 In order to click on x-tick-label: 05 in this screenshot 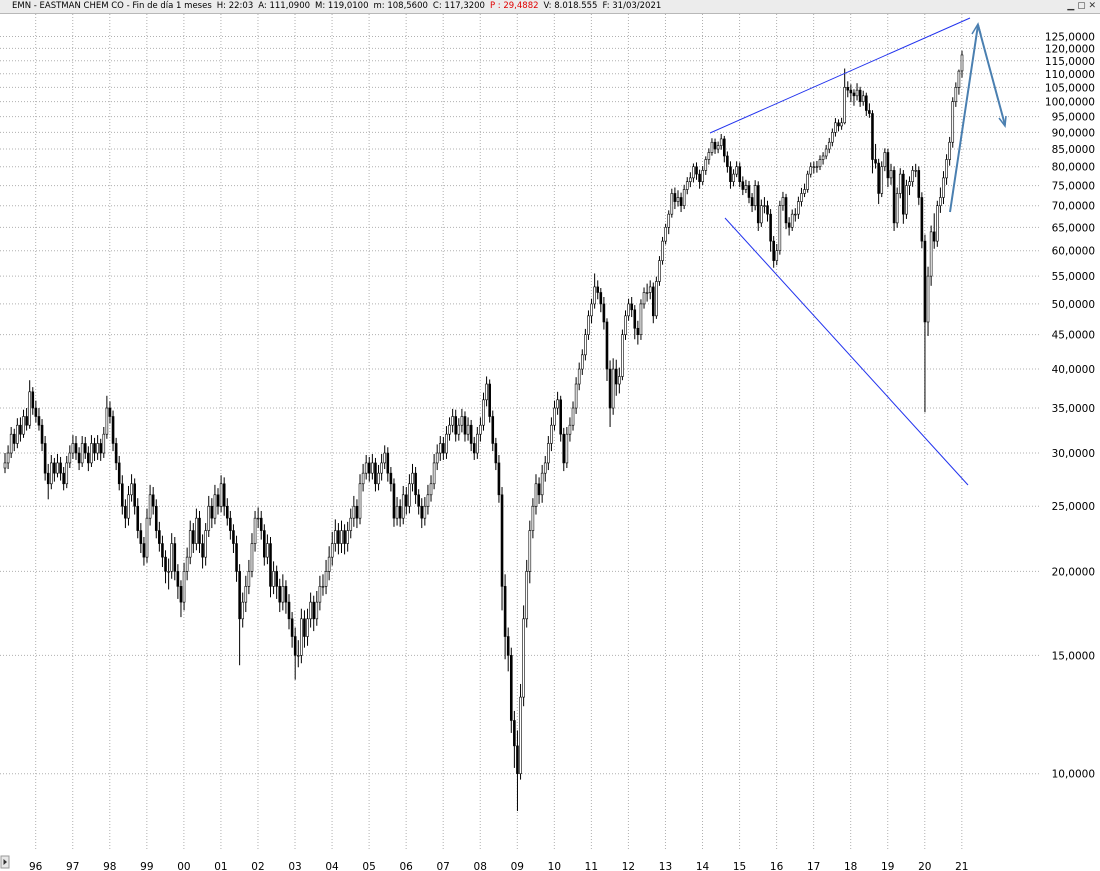, I will do `click(368, 866)`.